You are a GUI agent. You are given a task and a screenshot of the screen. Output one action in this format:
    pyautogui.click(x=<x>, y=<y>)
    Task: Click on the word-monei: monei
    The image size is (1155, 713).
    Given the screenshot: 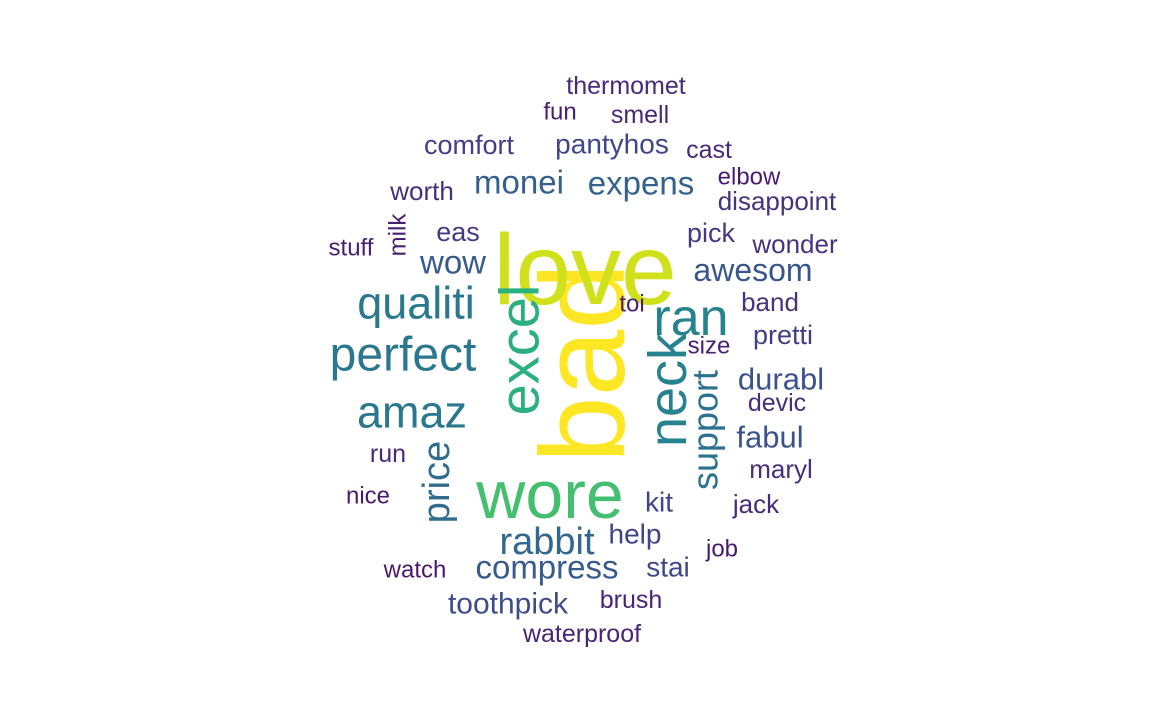 What is the action you would take?
    pyautogui.click(x=519, y=182)
    